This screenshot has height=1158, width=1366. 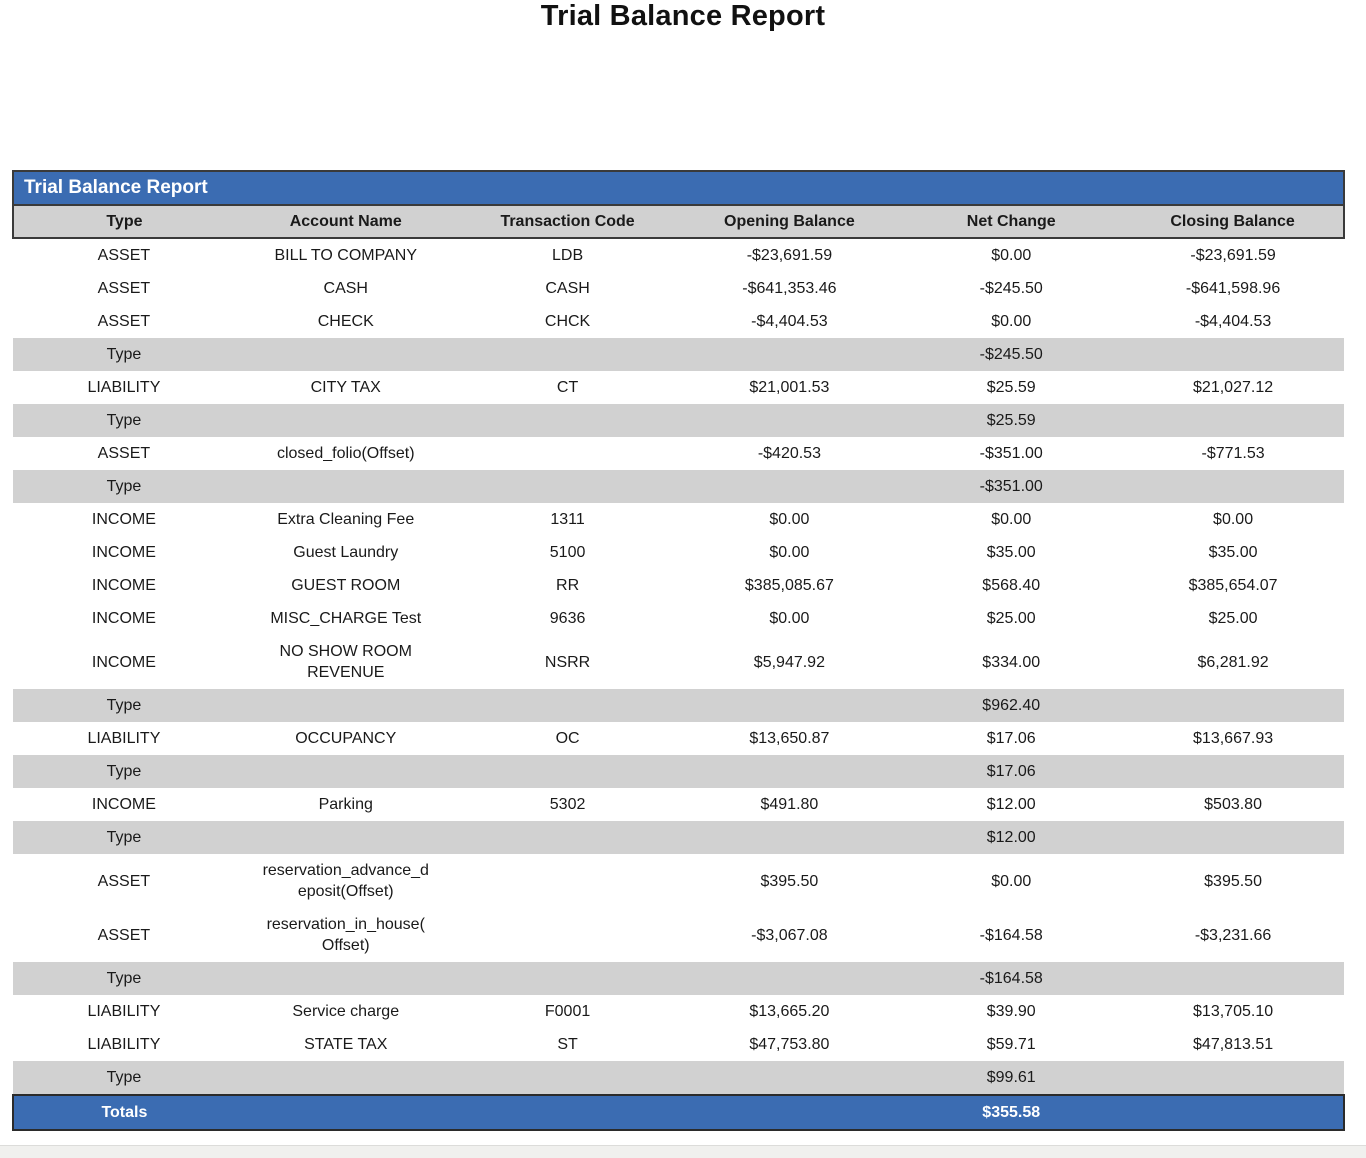 I want to click on cell-closing-balance: $13,705.10, so click(x=1233, y=1011).